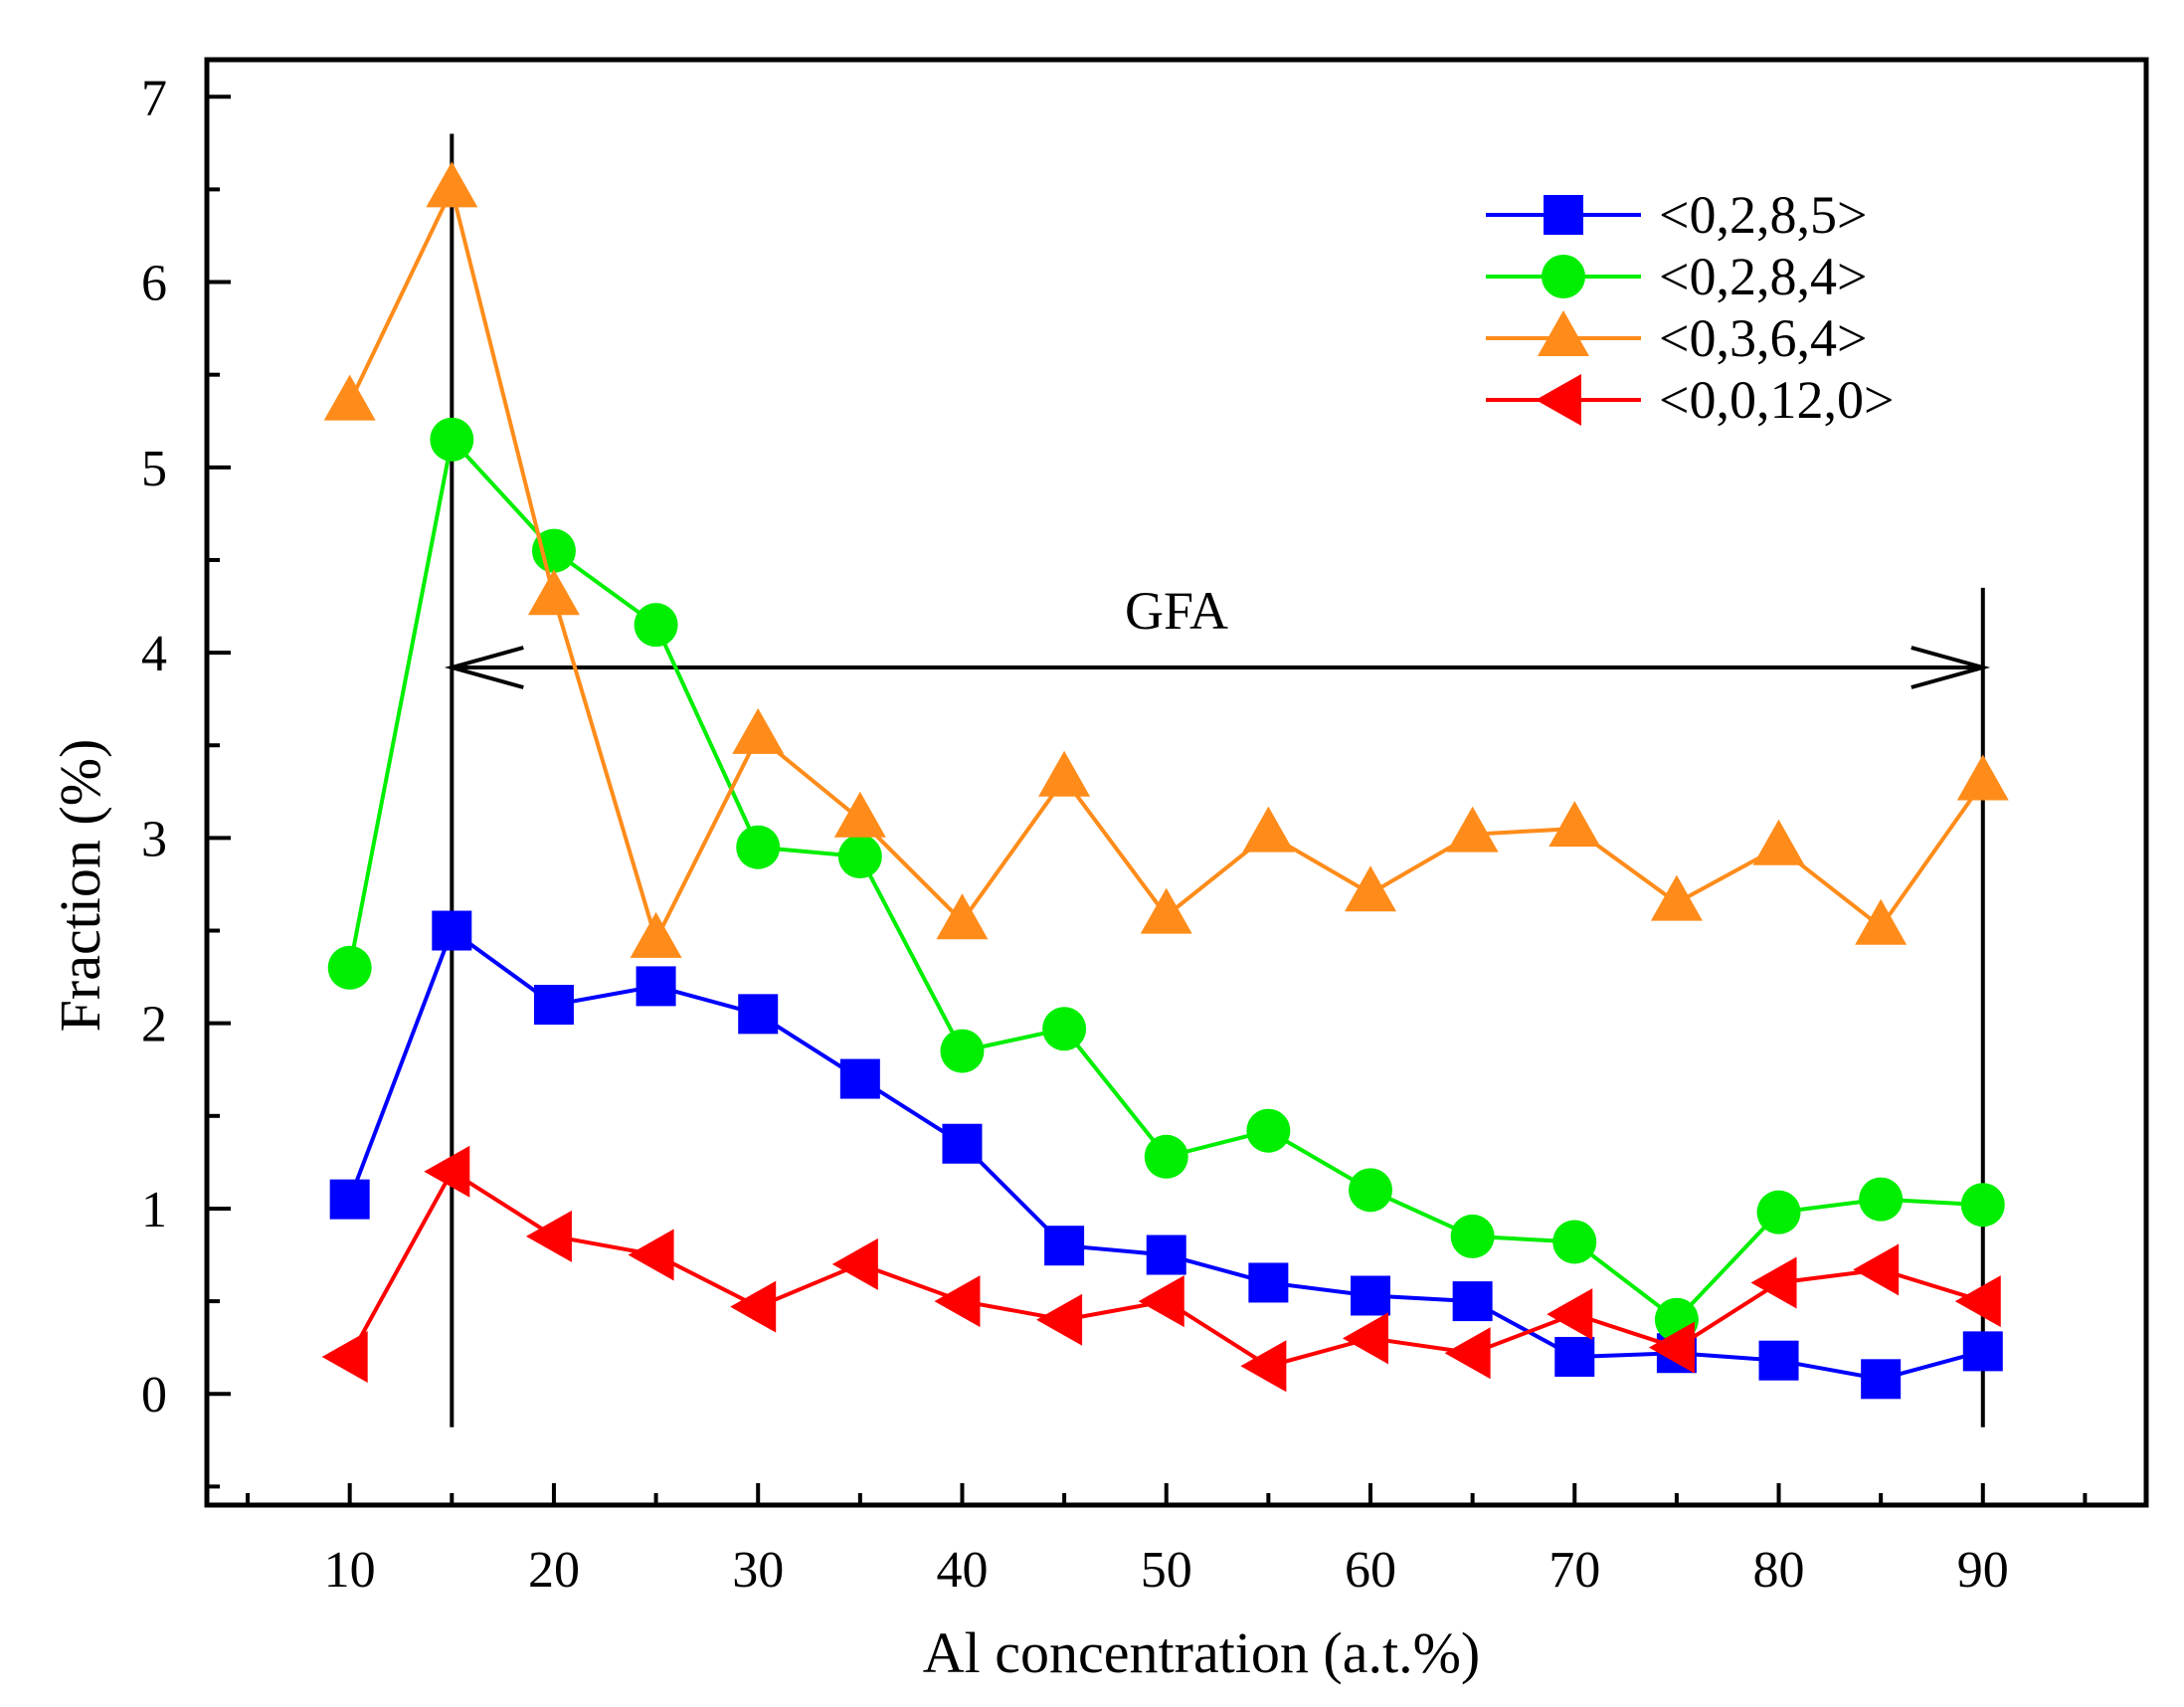 The width and height of the screenshot is (2184, 1707). What do you see at coordinates (1201, 1652) in the screenshot?
I see `x-axis-title: Al concentration (a.t.%)` at bounding box center [1201, 1652].